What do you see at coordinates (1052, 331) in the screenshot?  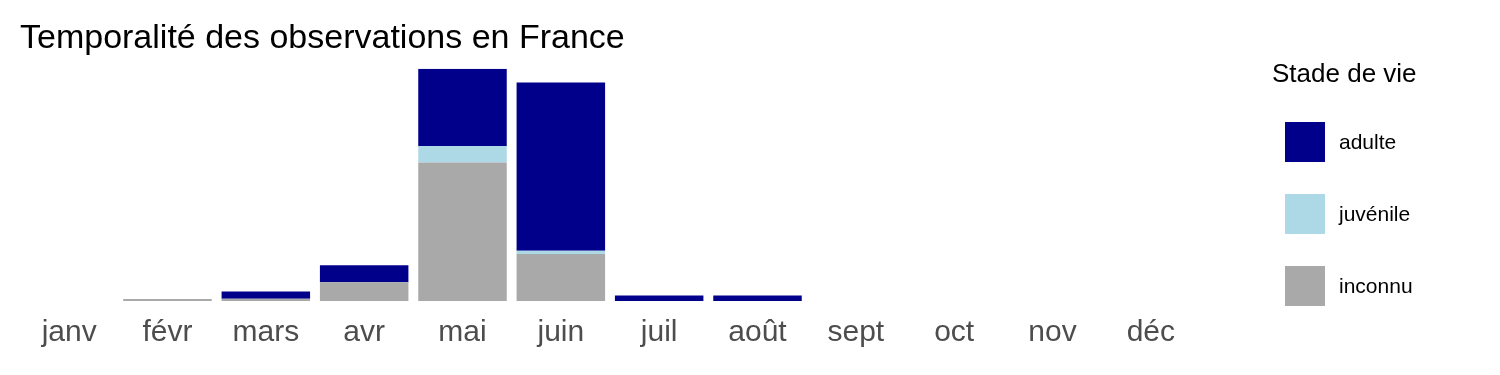 I see `x-tick-label: nov` at bounding box center [1052, 331].